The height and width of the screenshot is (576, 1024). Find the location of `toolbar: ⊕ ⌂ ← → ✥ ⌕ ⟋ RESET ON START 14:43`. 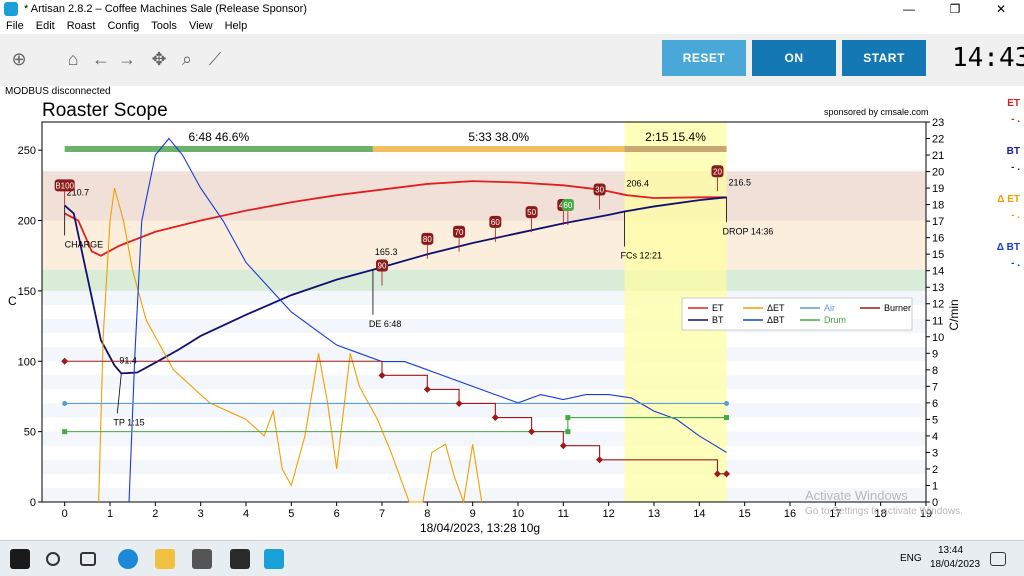

toolbar: ⊕ ⌂ ← → ✥ ⌕ ⟋ RESET ON START 14:43 is located at coordinates (512, 60).